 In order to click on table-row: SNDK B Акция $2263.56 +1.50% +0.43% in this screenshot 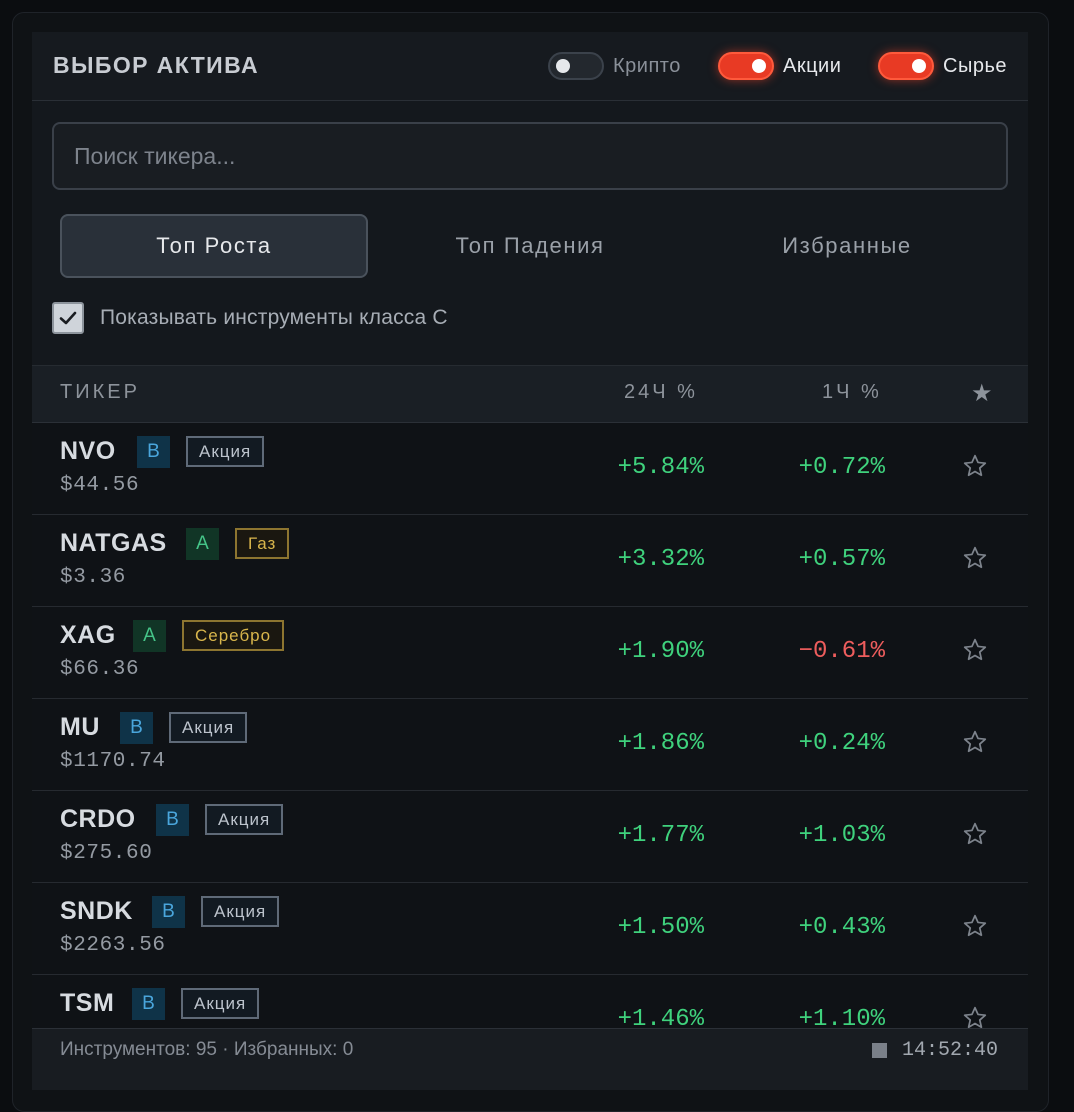, I will do `click(530, 929)`.